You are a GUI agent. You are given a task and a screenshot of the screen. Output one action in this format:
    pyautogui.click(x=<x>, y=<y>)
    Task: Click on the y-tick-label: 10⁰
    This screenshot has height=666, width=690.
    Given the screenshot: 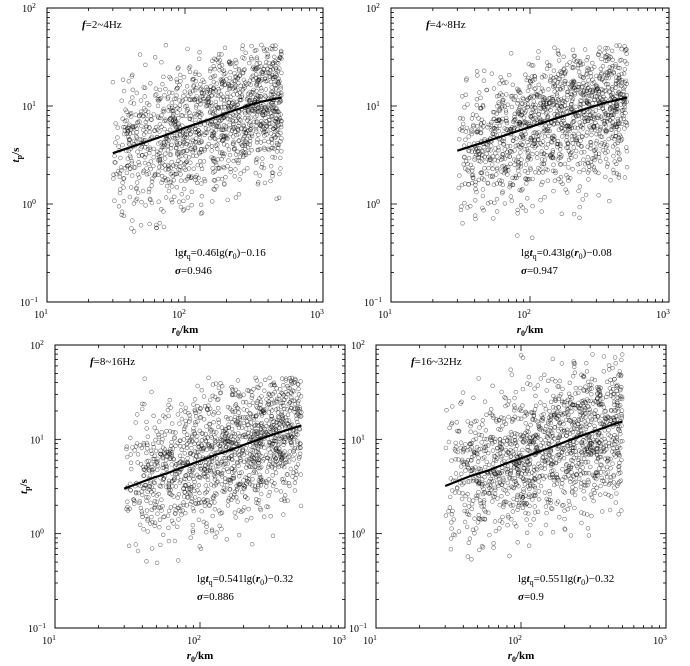 What is the action you would take?
    pyautogui.click(x=29, y=204)
    